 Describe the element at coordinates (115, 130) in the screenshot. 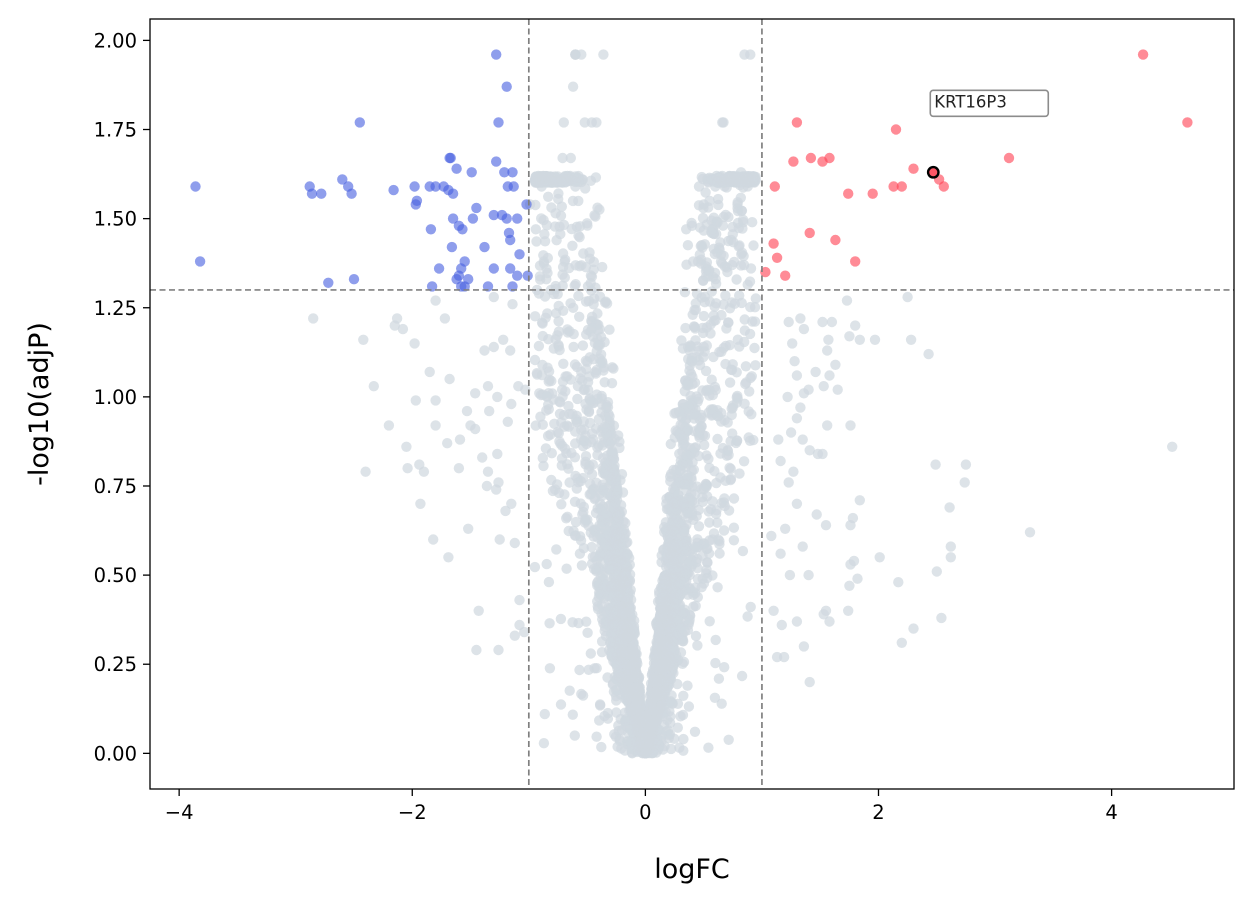

I see `y-tick-label: 1.75` at that location.